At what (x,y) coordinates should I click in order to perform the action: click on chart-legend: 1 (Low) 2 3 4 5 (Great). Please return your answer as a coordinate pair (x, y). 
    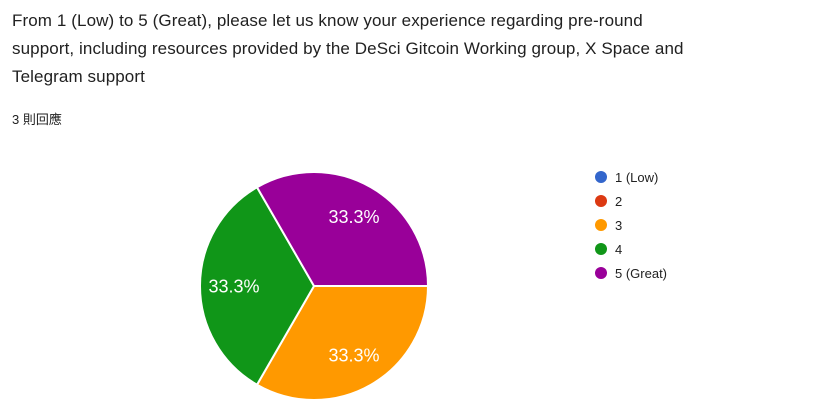
    Looking at the image, I should click on (631, 225).